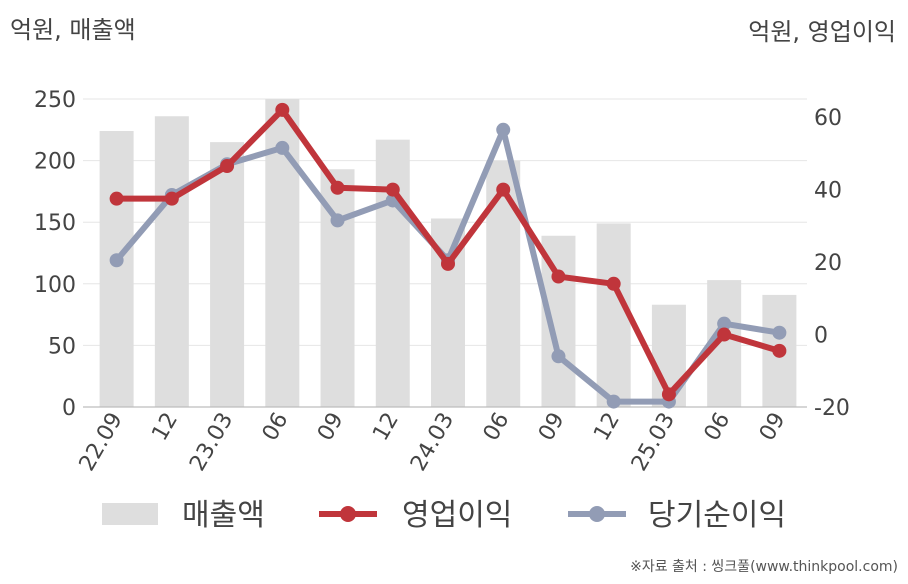  I want to click on right-axis-tick-label: 0, so click(821, 336).